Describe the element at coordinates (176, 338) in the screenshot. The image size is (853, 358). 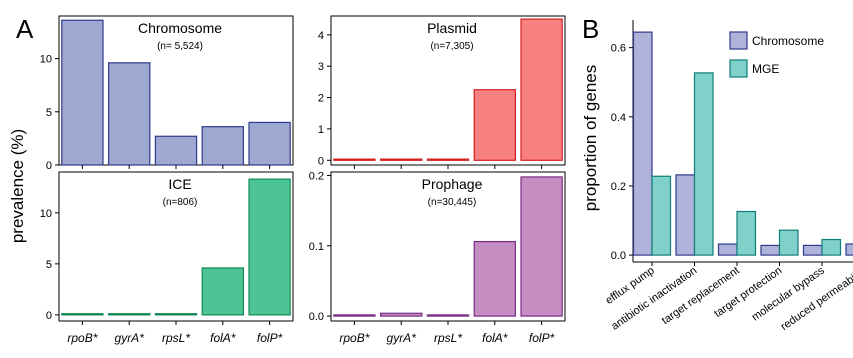
I see `facet-3-xtick-label: rpsL*` at that location.